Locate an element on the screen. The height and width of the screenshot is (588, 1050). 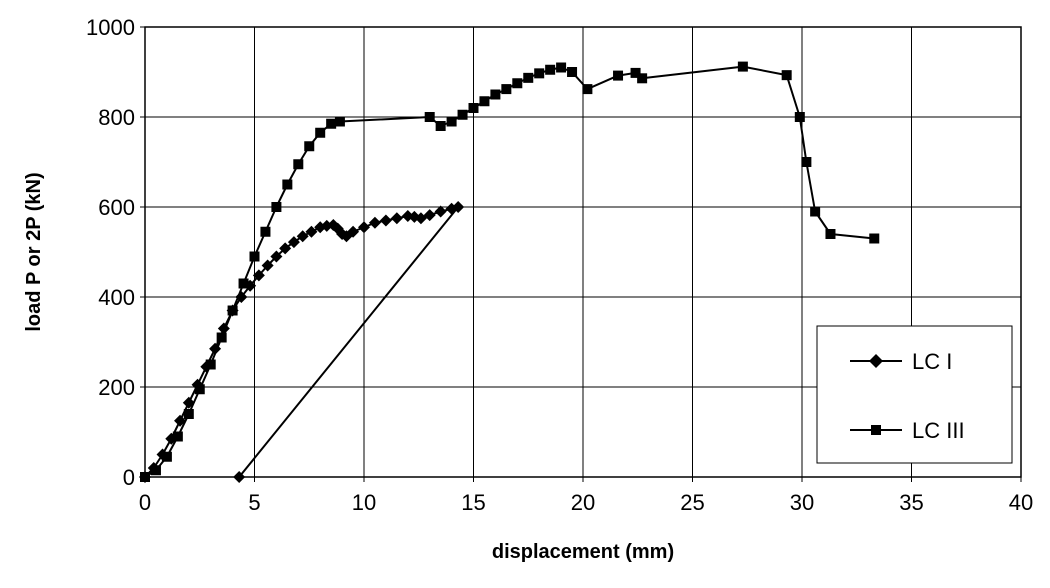
y-tick-label: 800 is located at coordinates (116, 117).